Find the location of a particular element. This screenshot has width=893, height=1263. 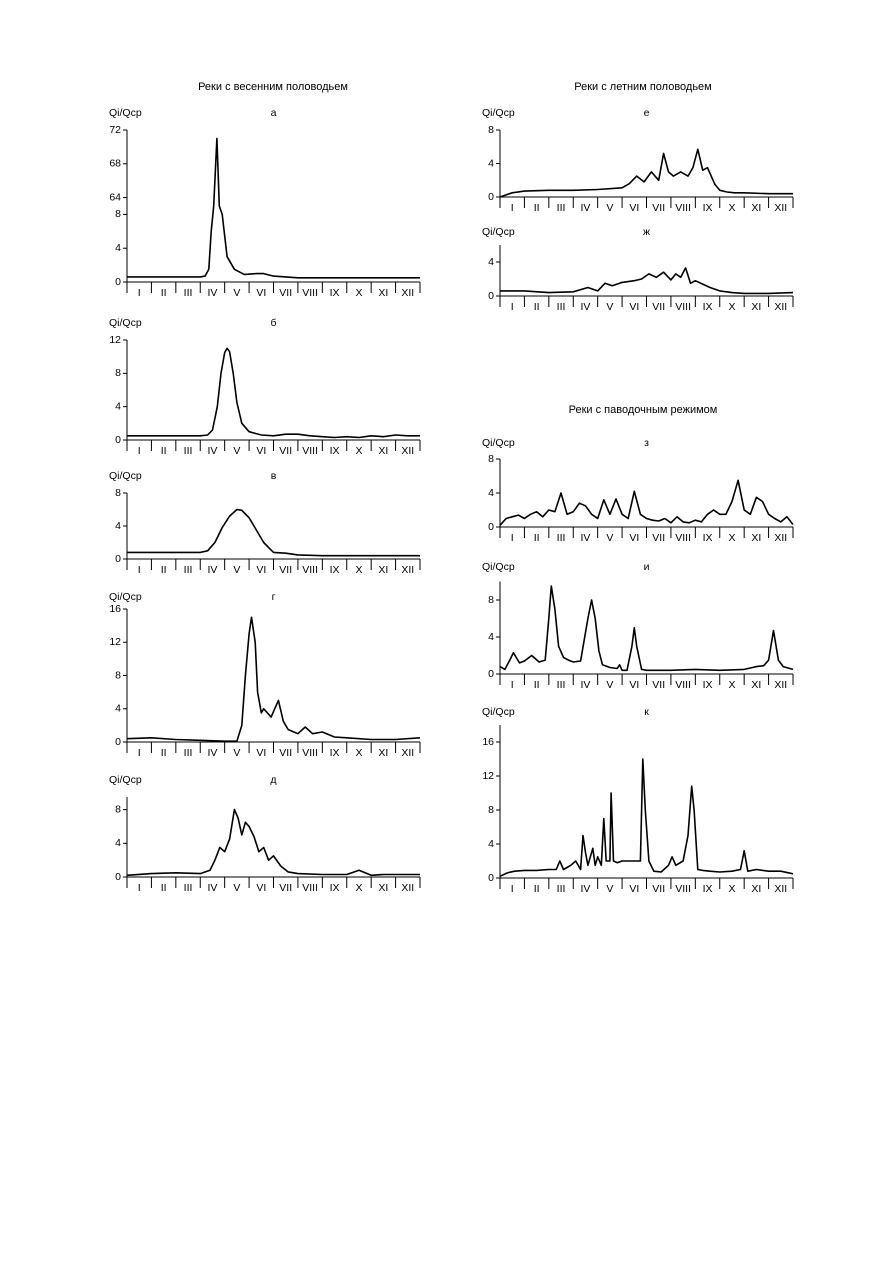

chart-title: з is located at coordinates (646, 443).